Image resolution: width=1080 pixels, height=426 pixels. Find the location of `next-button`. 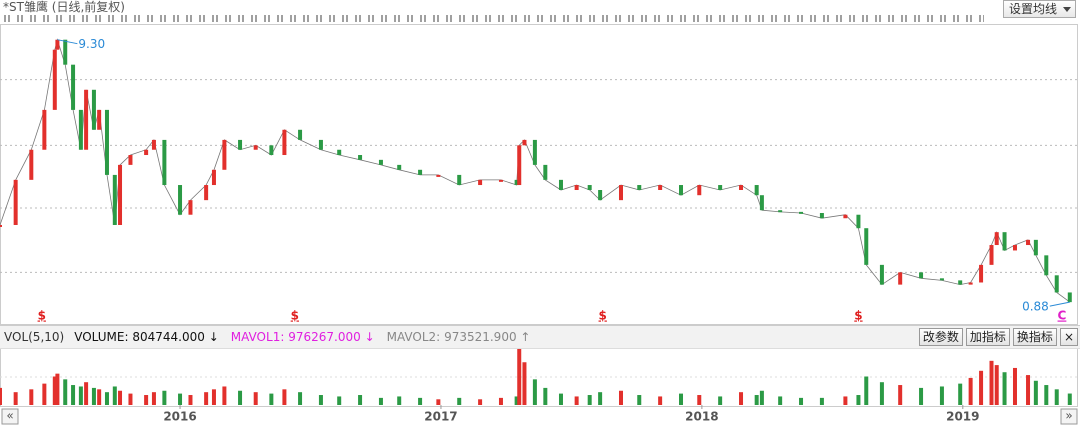

next-button is located at coordinates (1069, 416).